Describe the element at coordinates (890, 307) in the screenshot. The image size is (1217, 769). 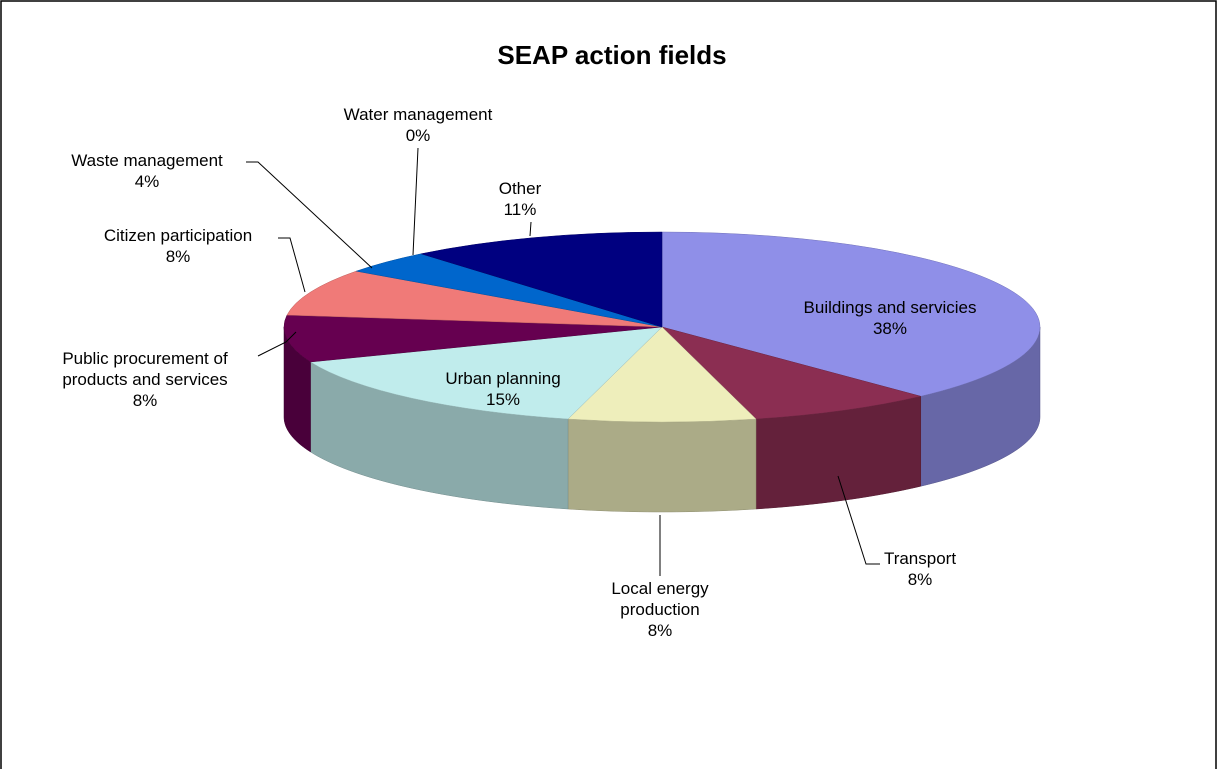
I see `category-label: Buildings and servicies` at that location.